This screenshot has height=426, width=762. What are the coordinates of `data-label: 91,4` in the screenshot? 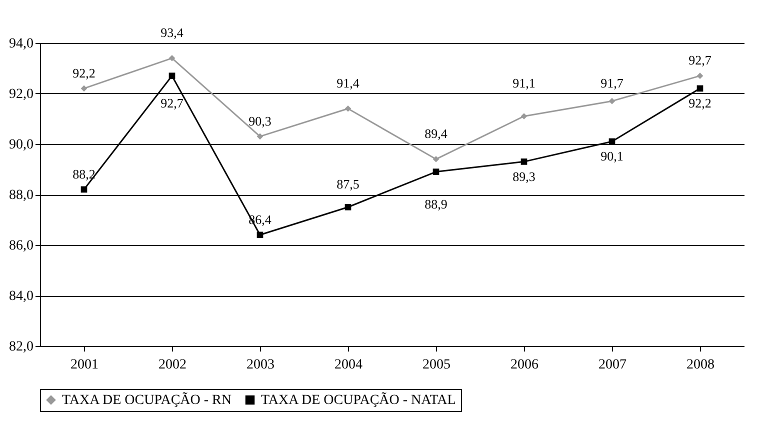 It's located at (348, 82).